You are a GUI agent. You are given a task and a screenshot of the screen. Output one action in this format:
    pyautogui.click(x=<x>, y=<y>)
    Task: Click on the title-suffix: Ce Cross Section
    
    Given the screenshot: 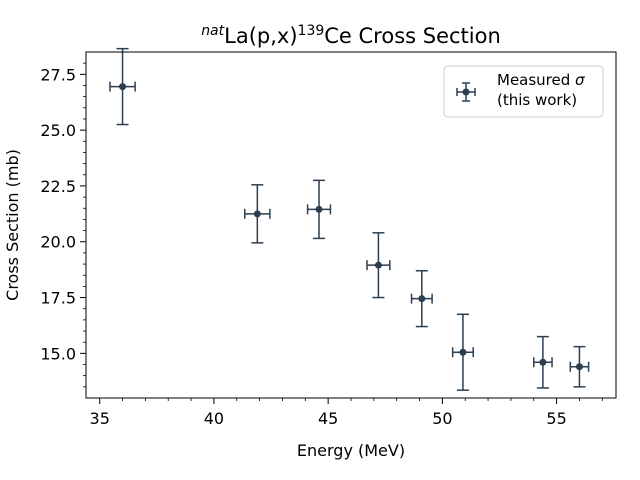 What is the action you would take?
    pyautogui.click(x=412, y=36)
    